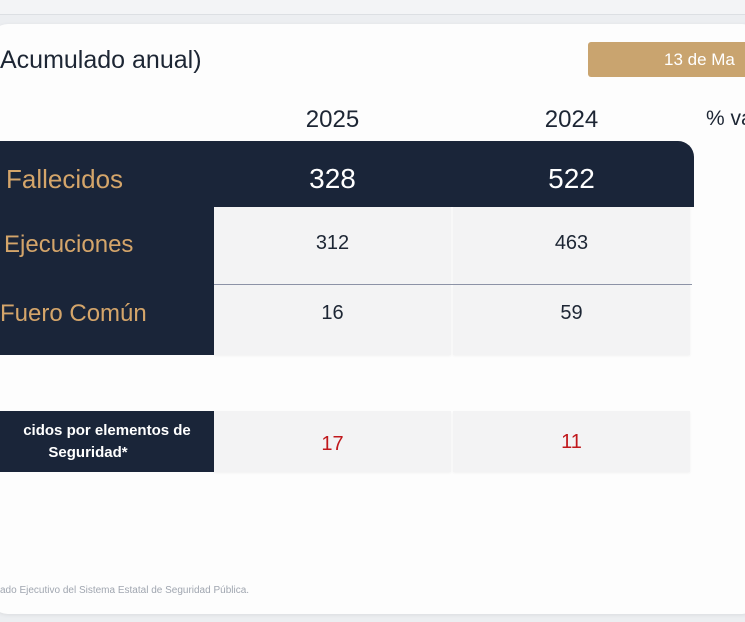  I want to click on column-header-variation: % va, so click(725, 118).